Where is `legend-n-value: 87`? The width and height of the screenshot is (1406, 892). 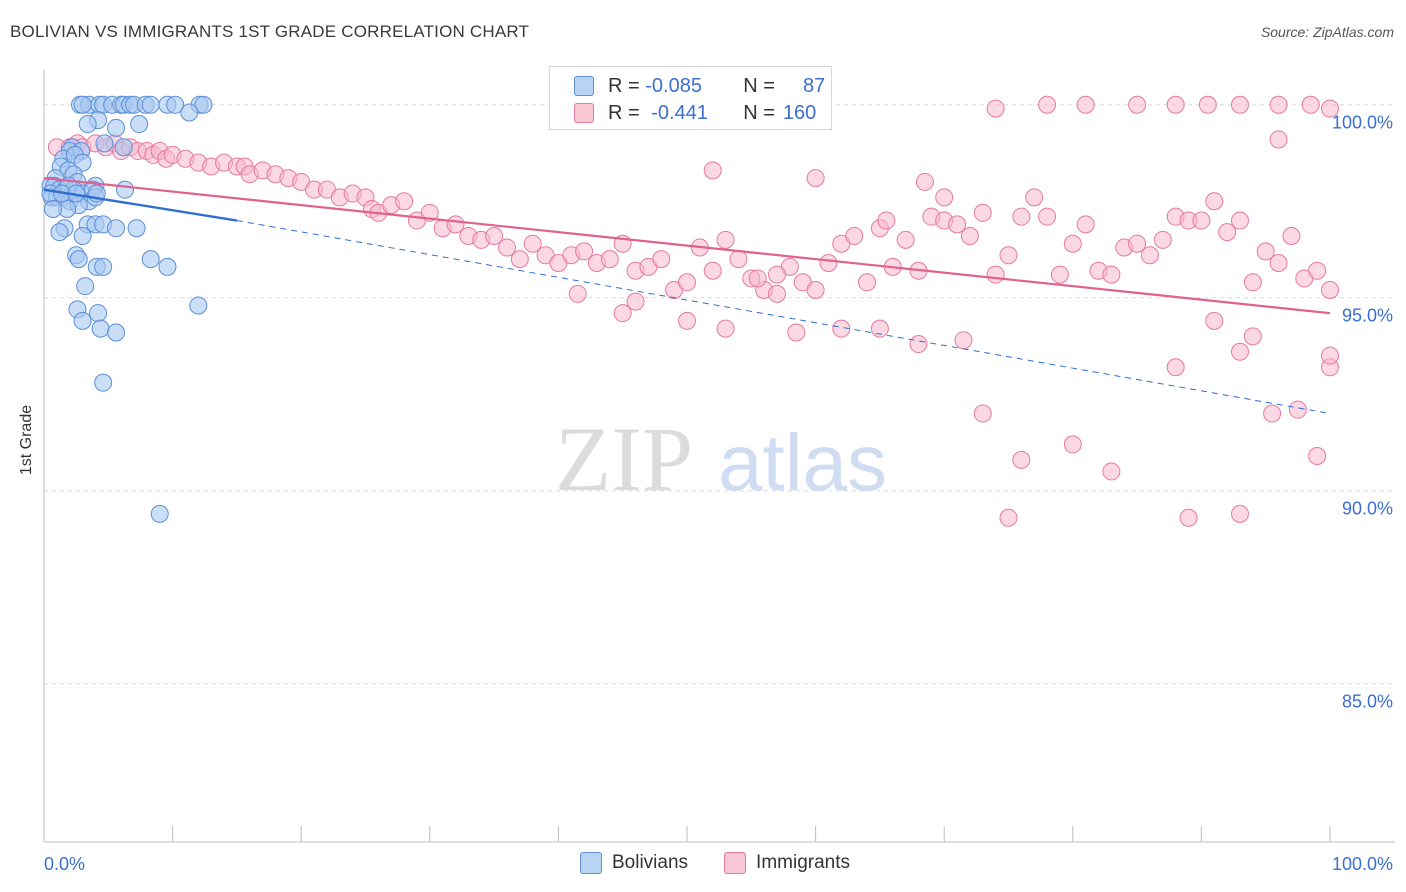
legend-n-value: 87 is located at coordinates (814, 85).